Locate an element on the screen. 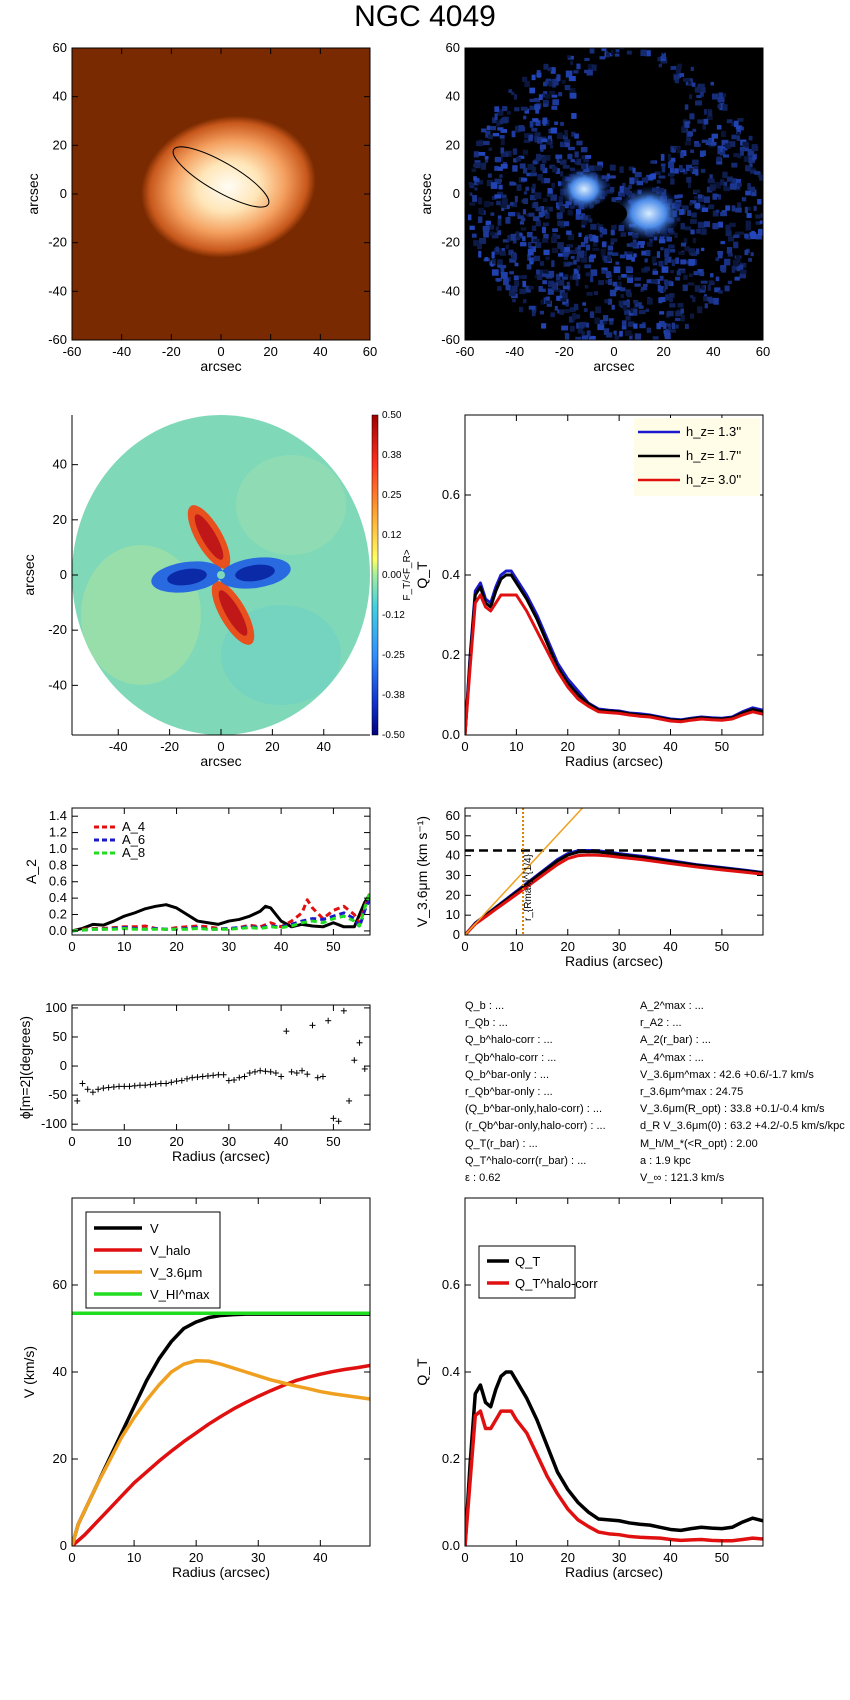 This screenshot has width=850, height=1700. x-tick-label: 10 is located at coordinates (124, 946).